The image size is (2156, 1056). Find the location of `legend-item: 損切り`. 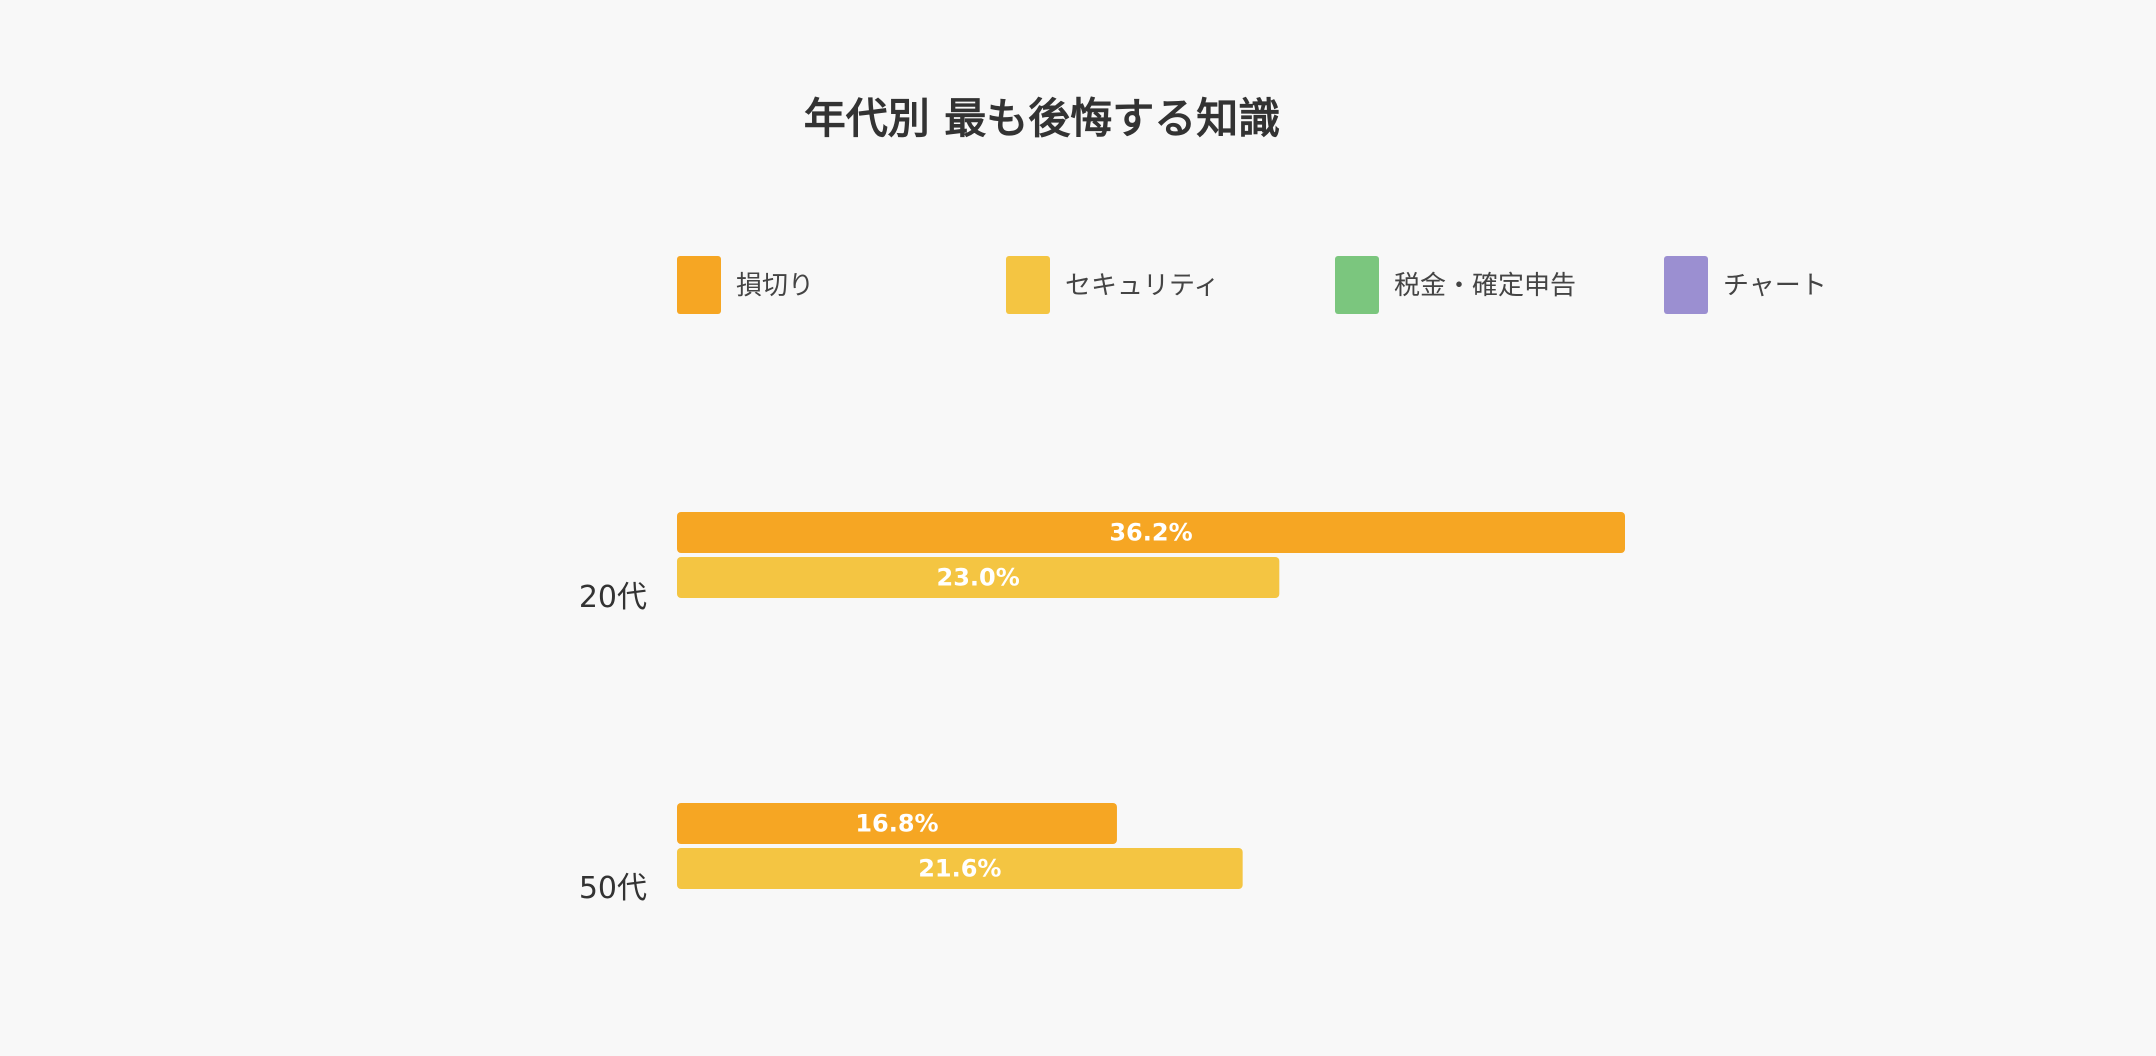

legend-item: 損切り is located at coordinates (745, 285).